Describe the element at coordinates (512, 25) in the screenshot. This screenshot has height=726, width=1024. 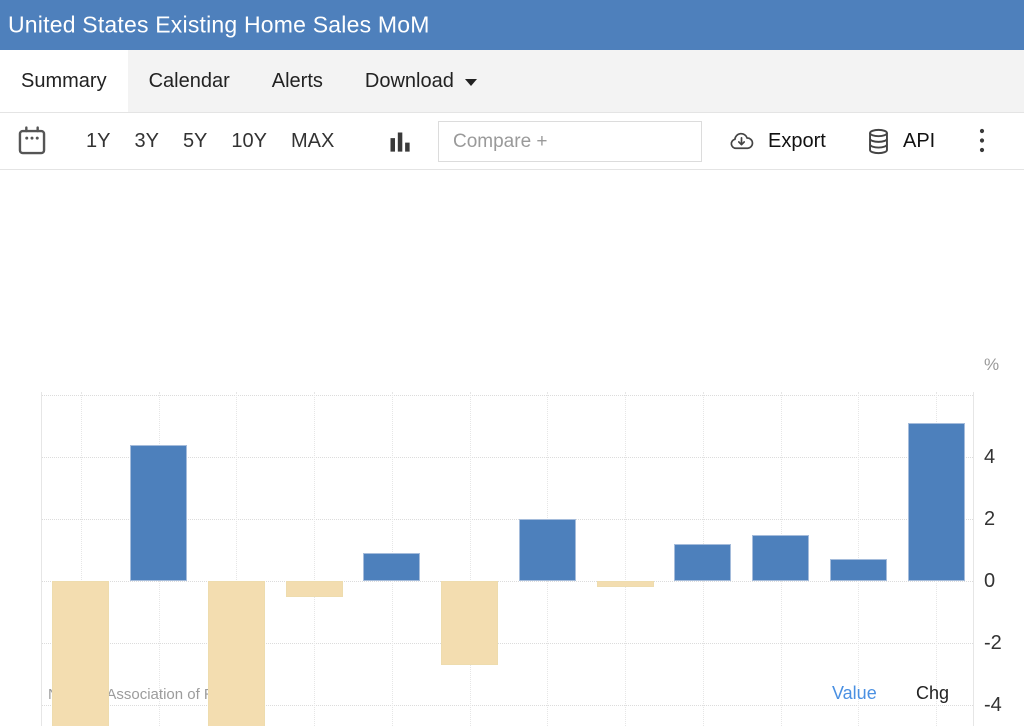
I see `title-bar: United States Existing Home Sales MoM` at that location.